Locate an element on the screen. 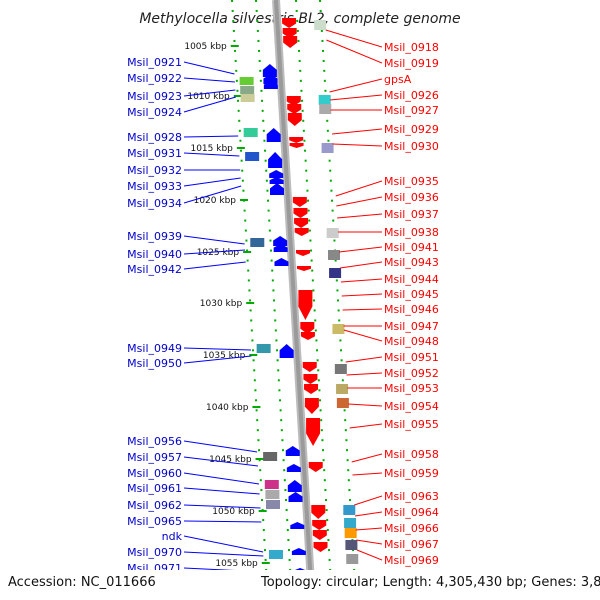 The height and width of the screenshot is (600, 600). right-gene-label: gpsA is located at coordinates (398, 79).